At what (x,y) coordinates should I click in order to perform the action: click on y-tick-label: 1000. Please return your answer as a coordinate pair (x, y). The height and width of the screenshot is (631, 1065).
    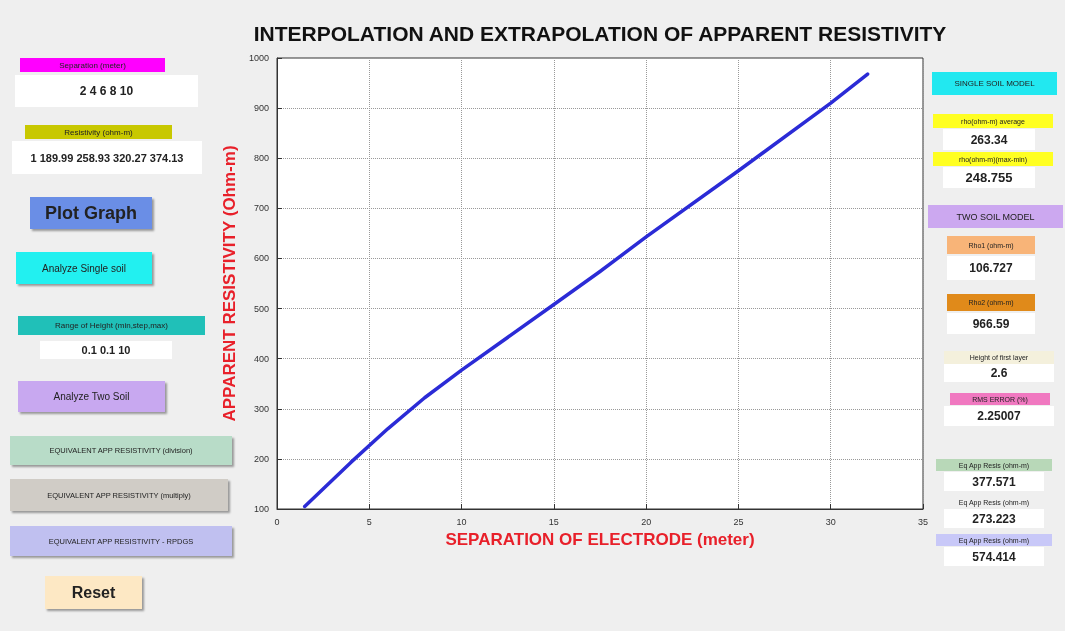
    Looking at the image, I should click on (258, 58).